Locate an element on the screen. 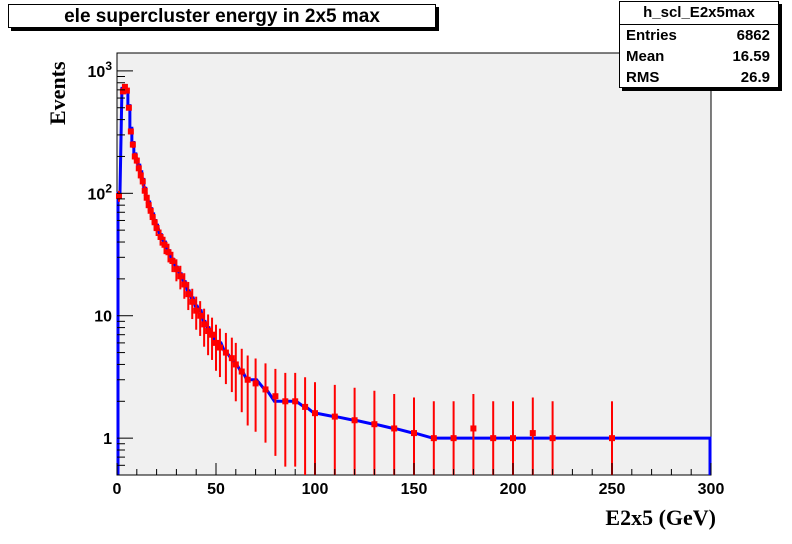 Image resolution: width=792 pixels, height=544 pixels. stats-mean-value: 16.59 is located at coordinates (751, 56).